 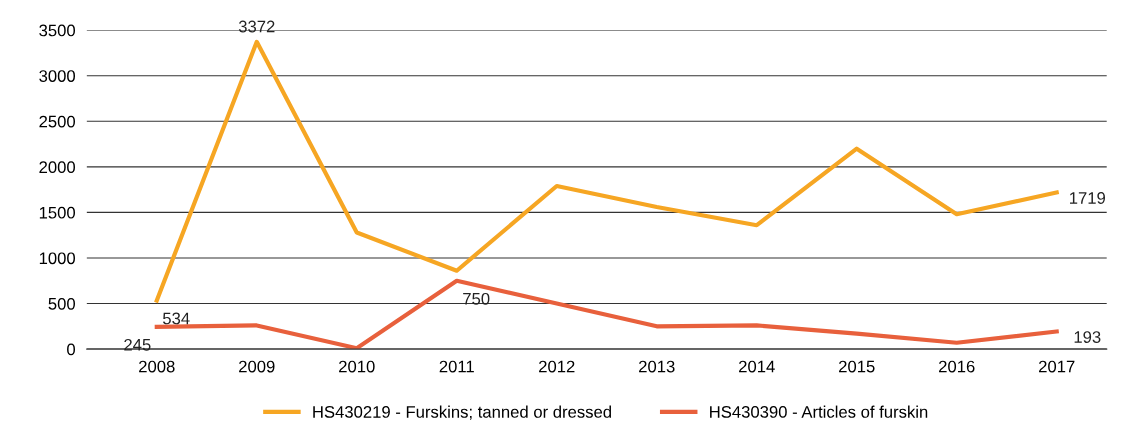 I want to click on x-tick-label: 2010, so click(x=357, y=366).